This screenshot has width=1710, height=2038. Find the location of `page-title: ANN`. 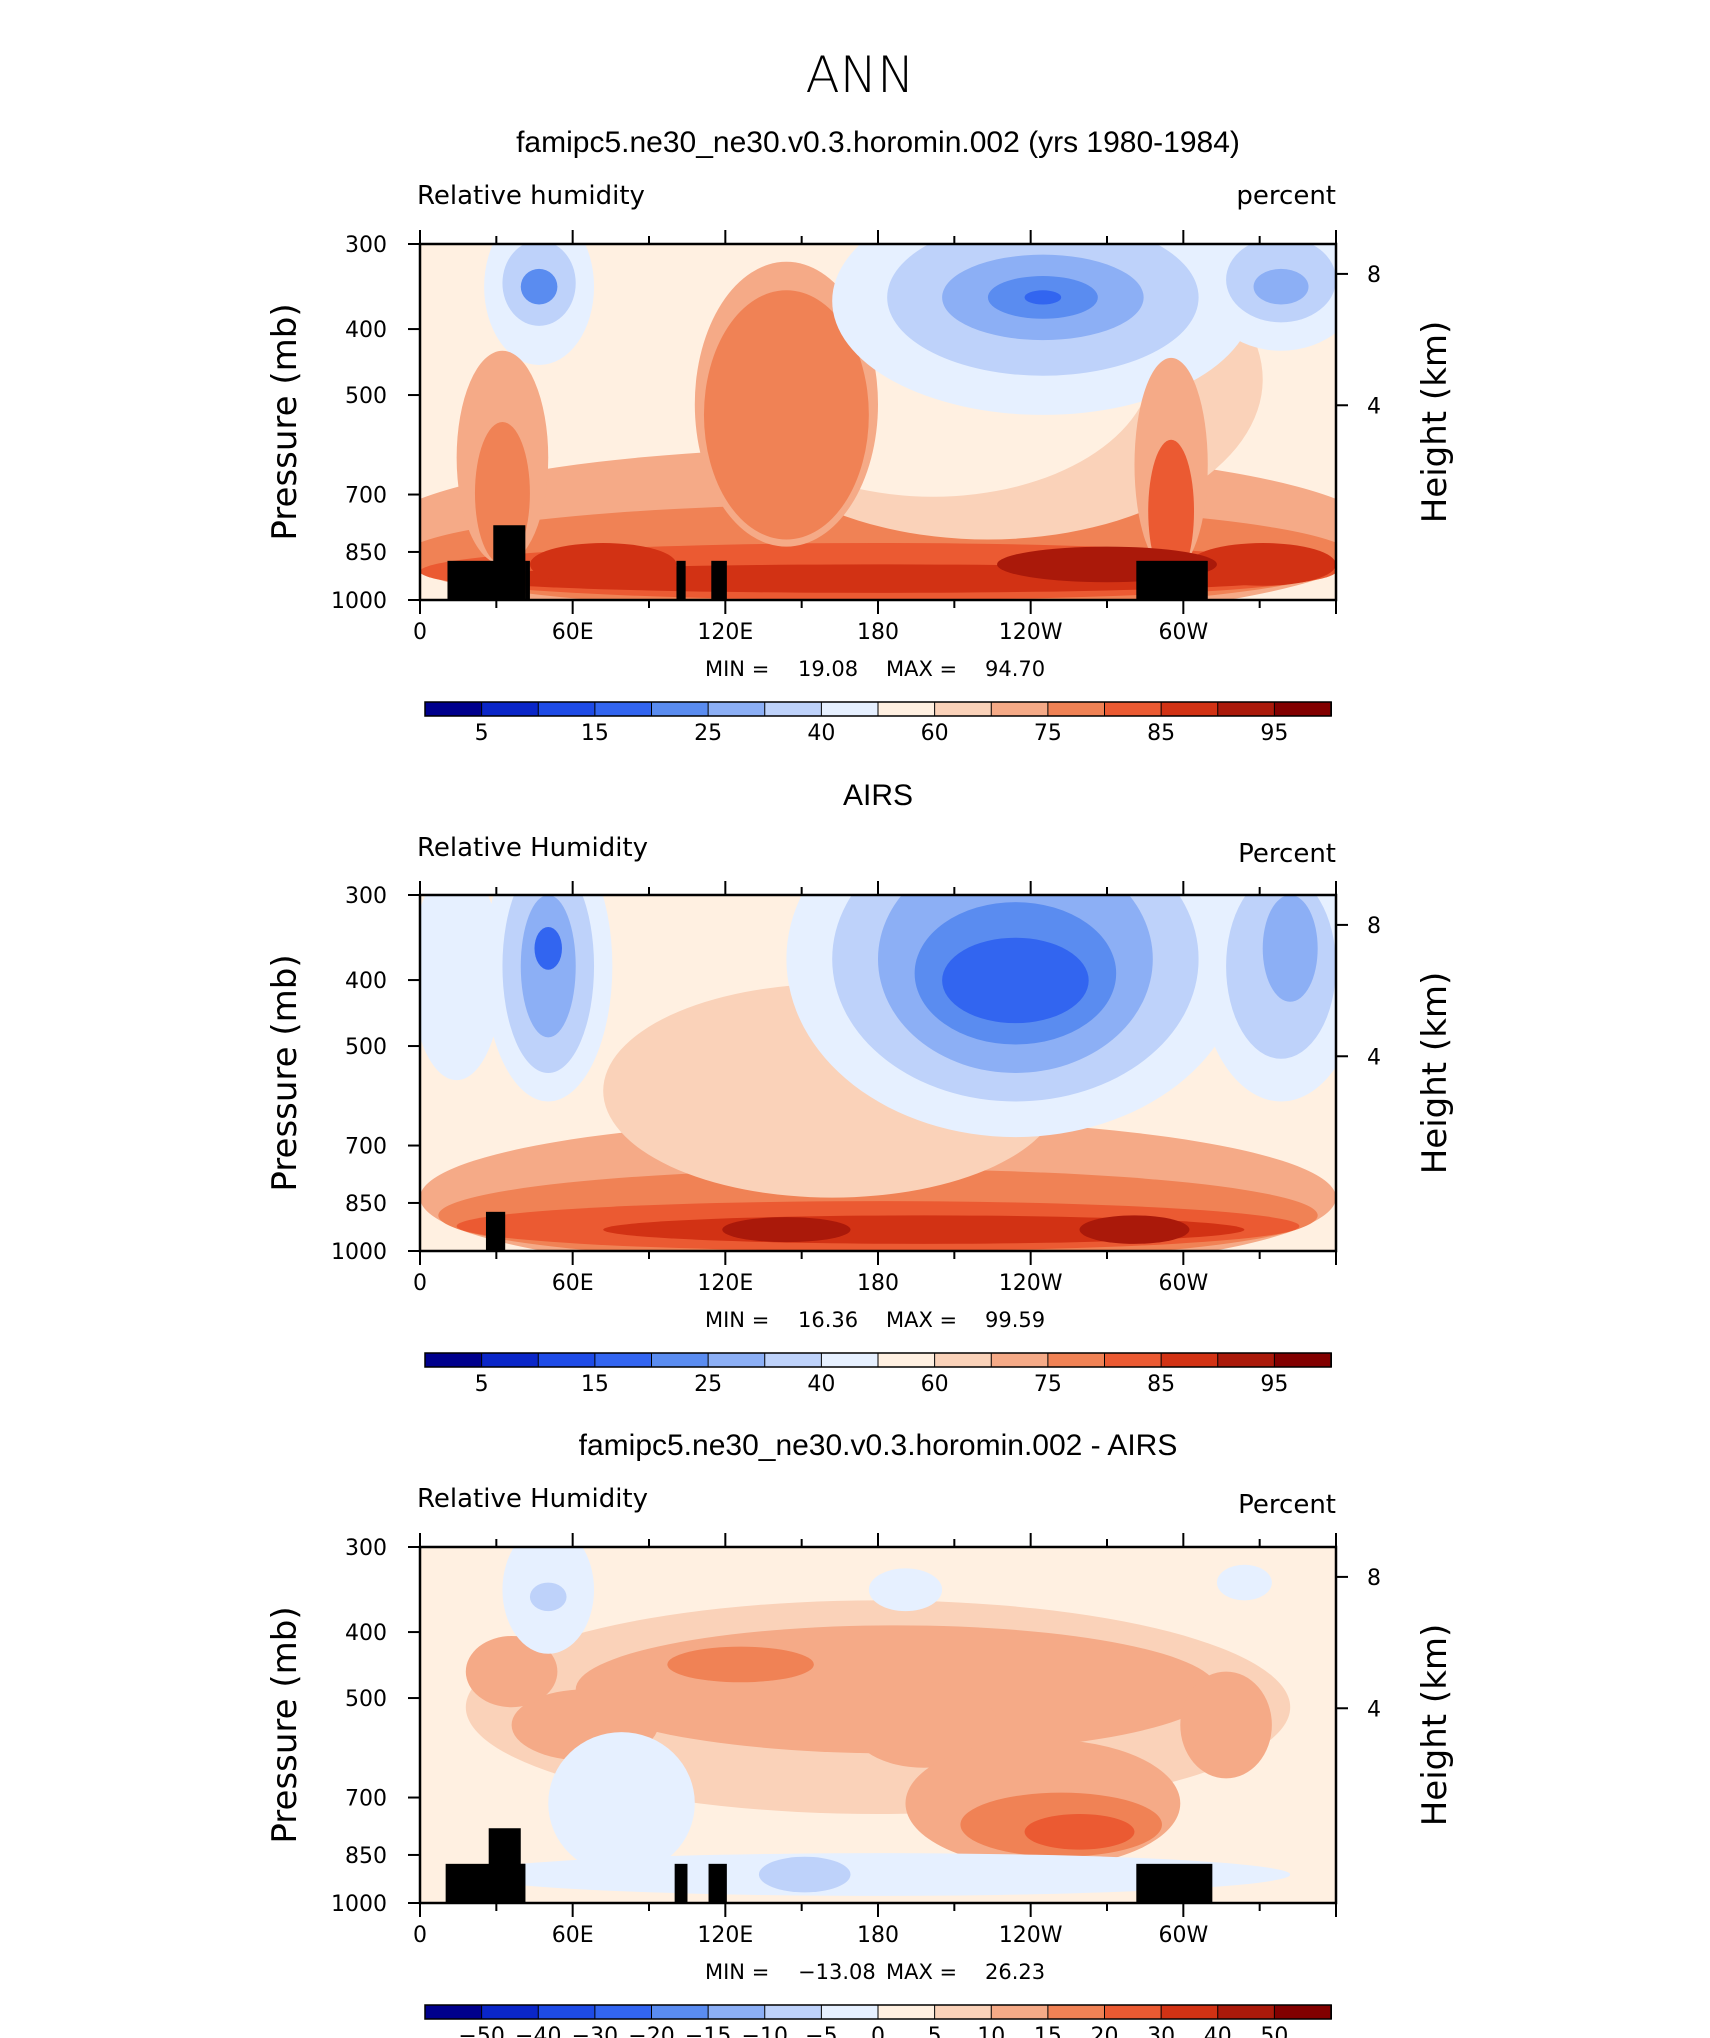

page-title: ANN is located at coordinates (859, 75).